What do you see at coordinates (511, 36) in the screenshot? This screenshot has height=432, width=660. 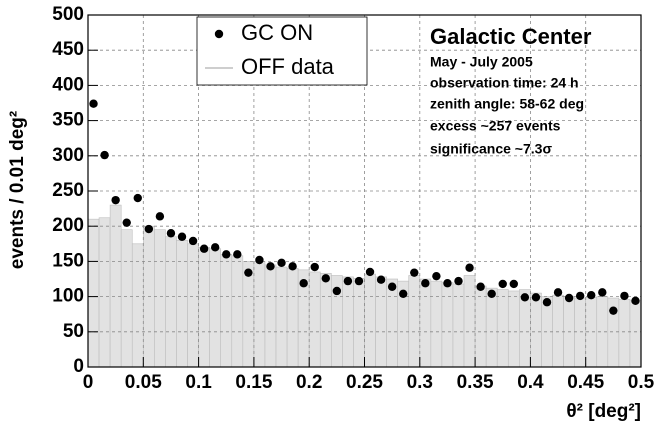 I see `annotation-title: Galactic Center` at bounding box center [511, 36].